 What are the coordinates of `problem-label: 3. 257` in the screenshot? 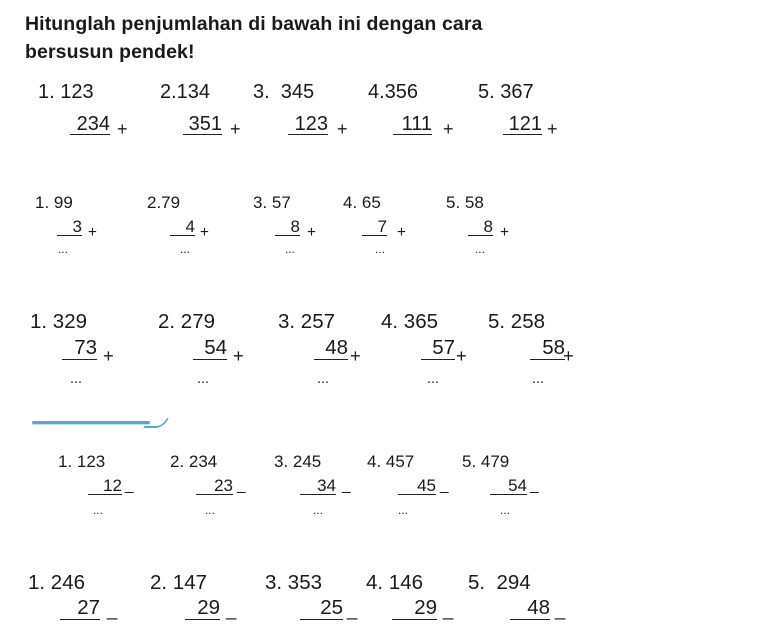 It's located at (306, 321).